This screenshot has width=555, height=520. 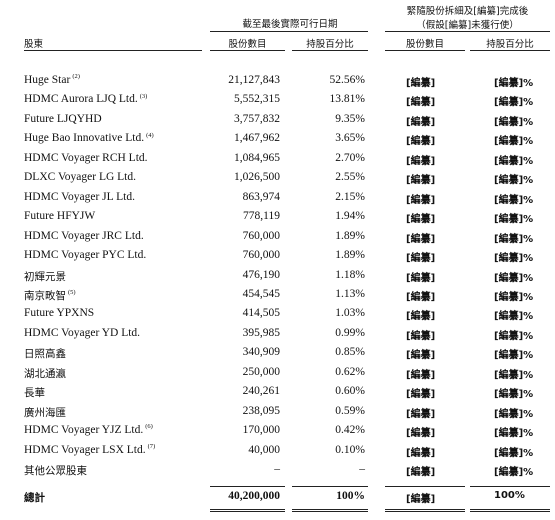 I want to click on table-row: 廣州海匯 238,095 0.59% [編纂] [編纂]%, so click(x=277, y=414).